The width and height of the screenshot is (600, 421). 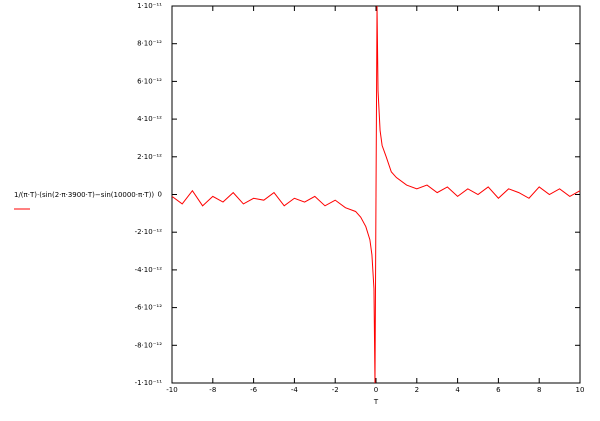 I want to click on y-tick-label: -6·10⁻¹², so click(x=149, y=308).